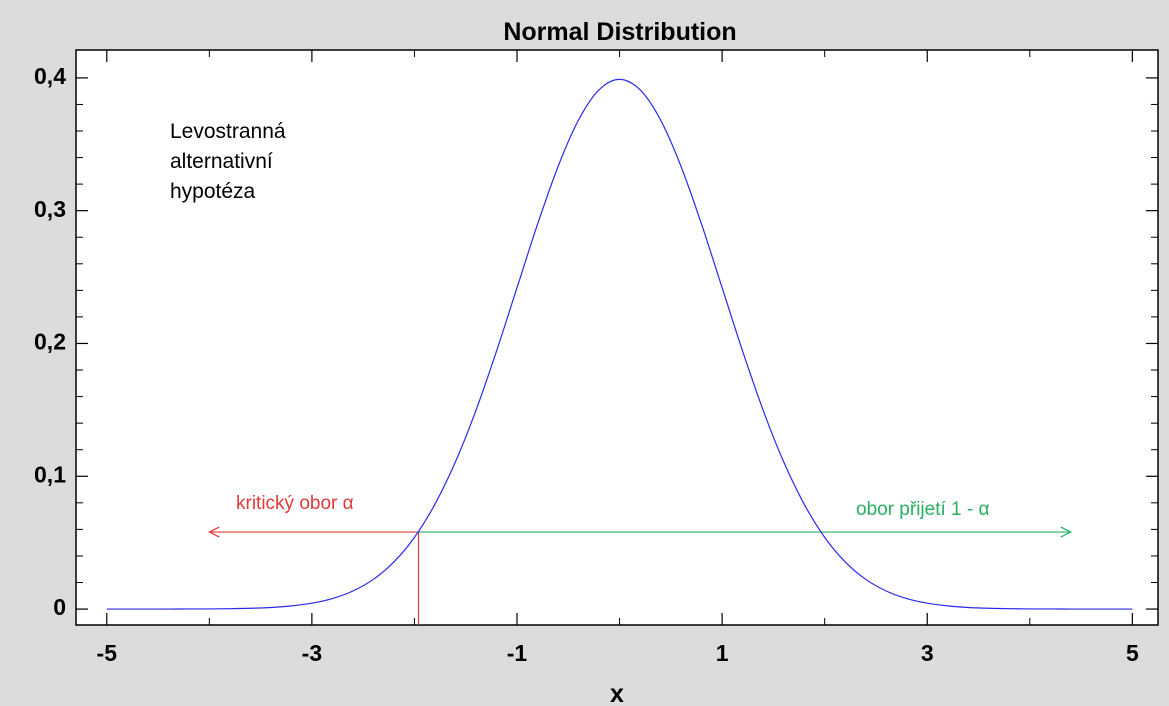 This screenshot has height=706, width=1169. I want to click on accept-arrow-head, so click(1066, 532).